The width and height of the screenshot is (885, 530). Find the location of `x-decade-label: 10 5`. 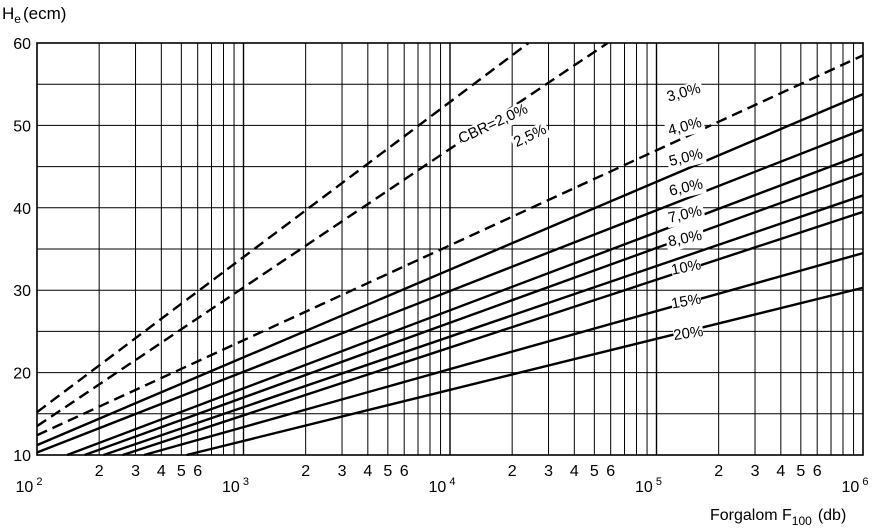

x-decade-label: 10 5 is located at coordinates (648, 486).